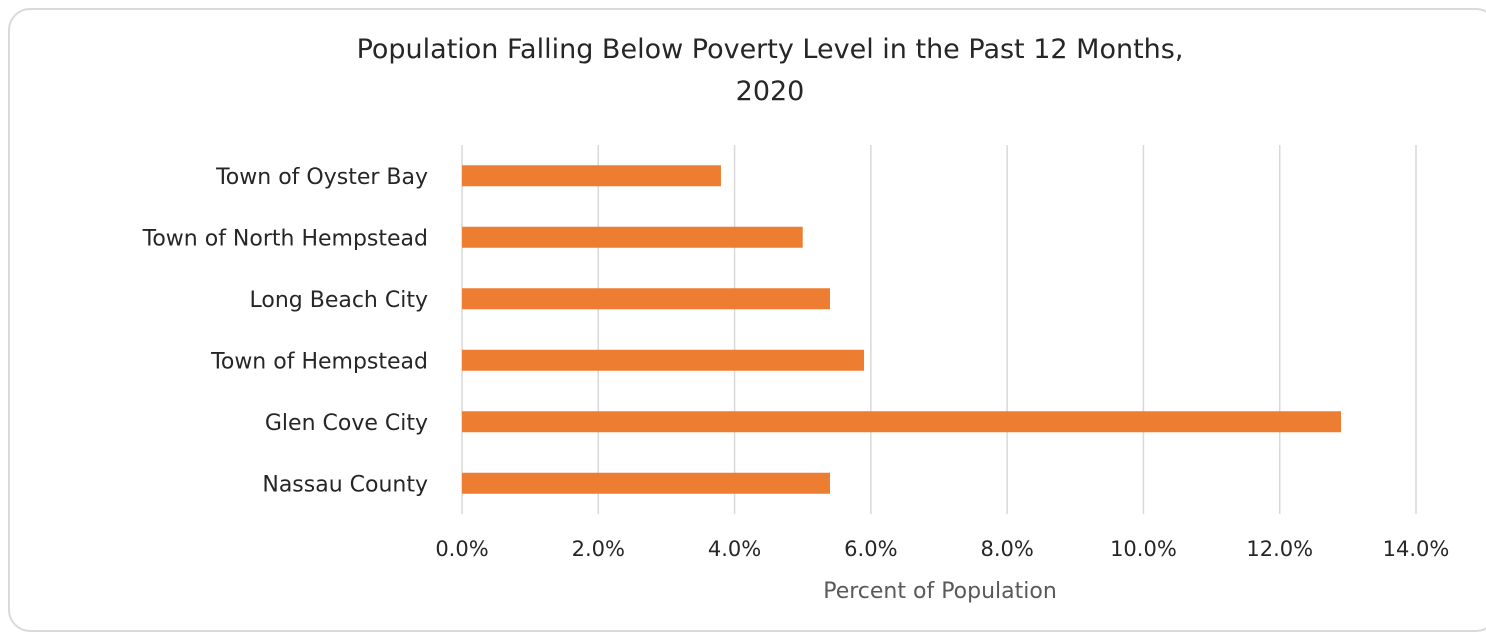 The image size is (1486, 640). Describe the element at coordinates (319, 361) in the screenshot. I see `category-label: Town of Hempstead` at that location.